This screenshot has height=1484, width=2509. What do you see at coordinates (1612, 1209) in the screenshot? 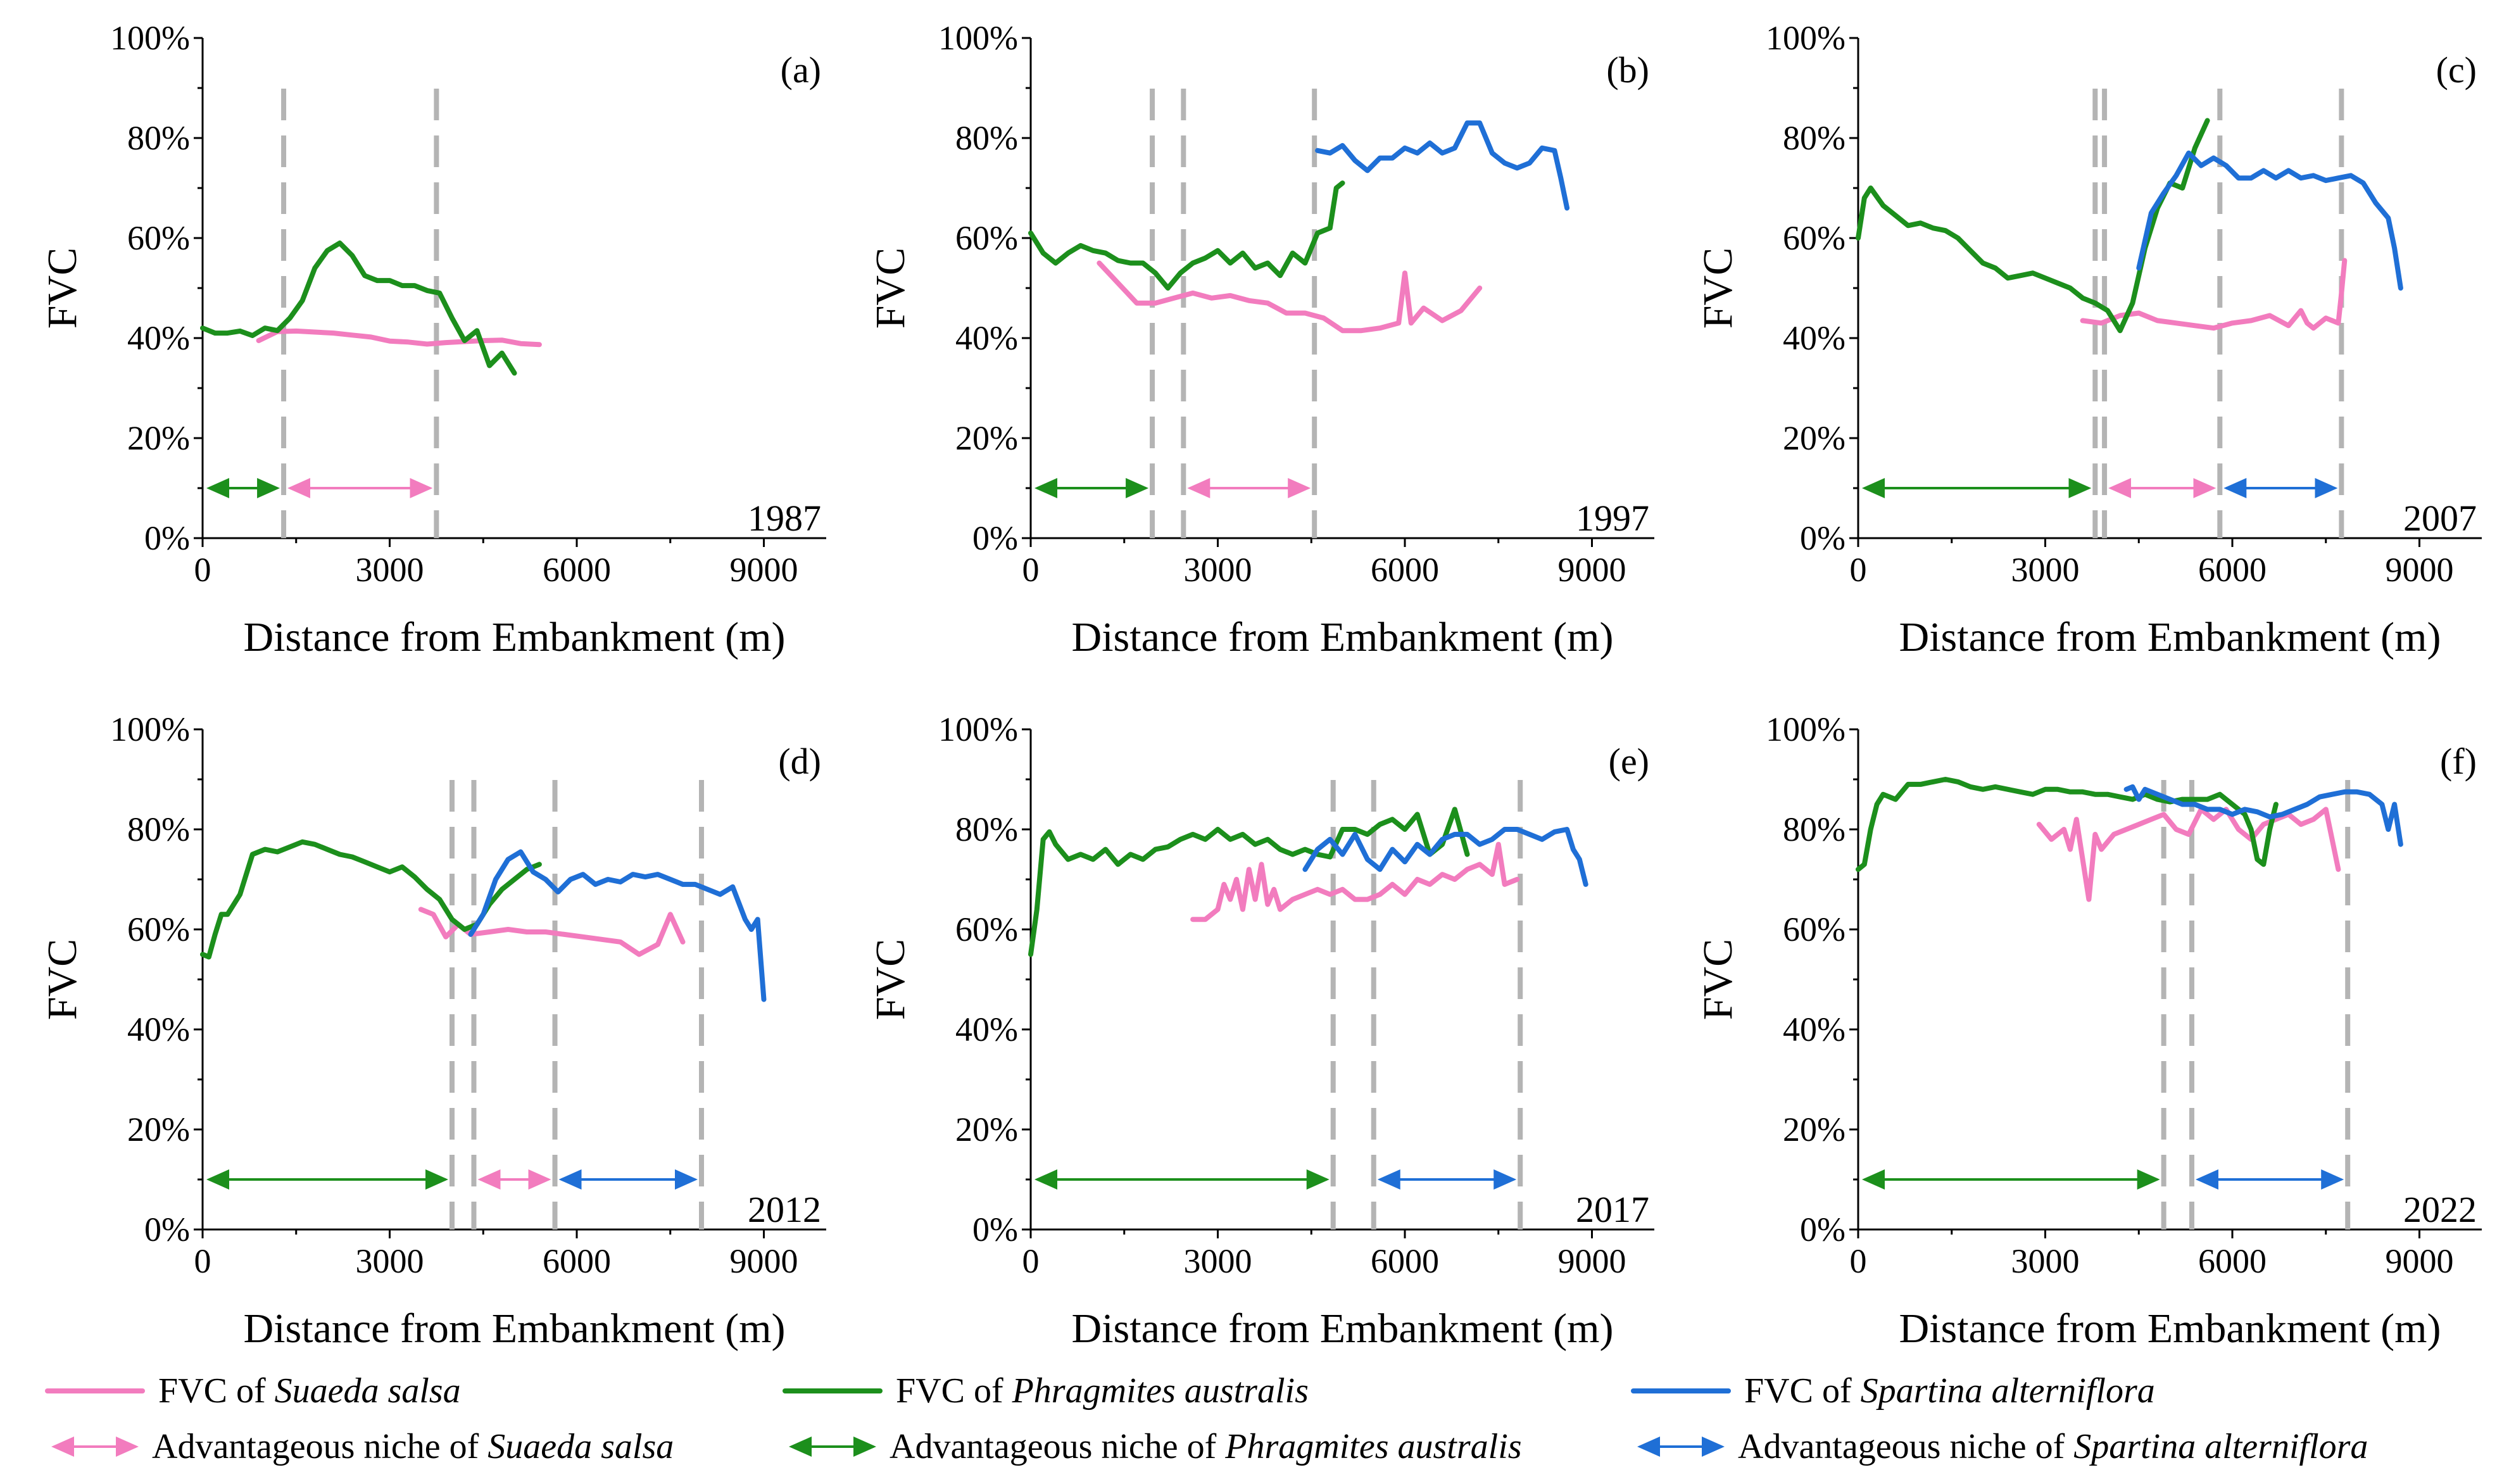
I see `year-label: 2017` at bounding box center [1612, 1209].